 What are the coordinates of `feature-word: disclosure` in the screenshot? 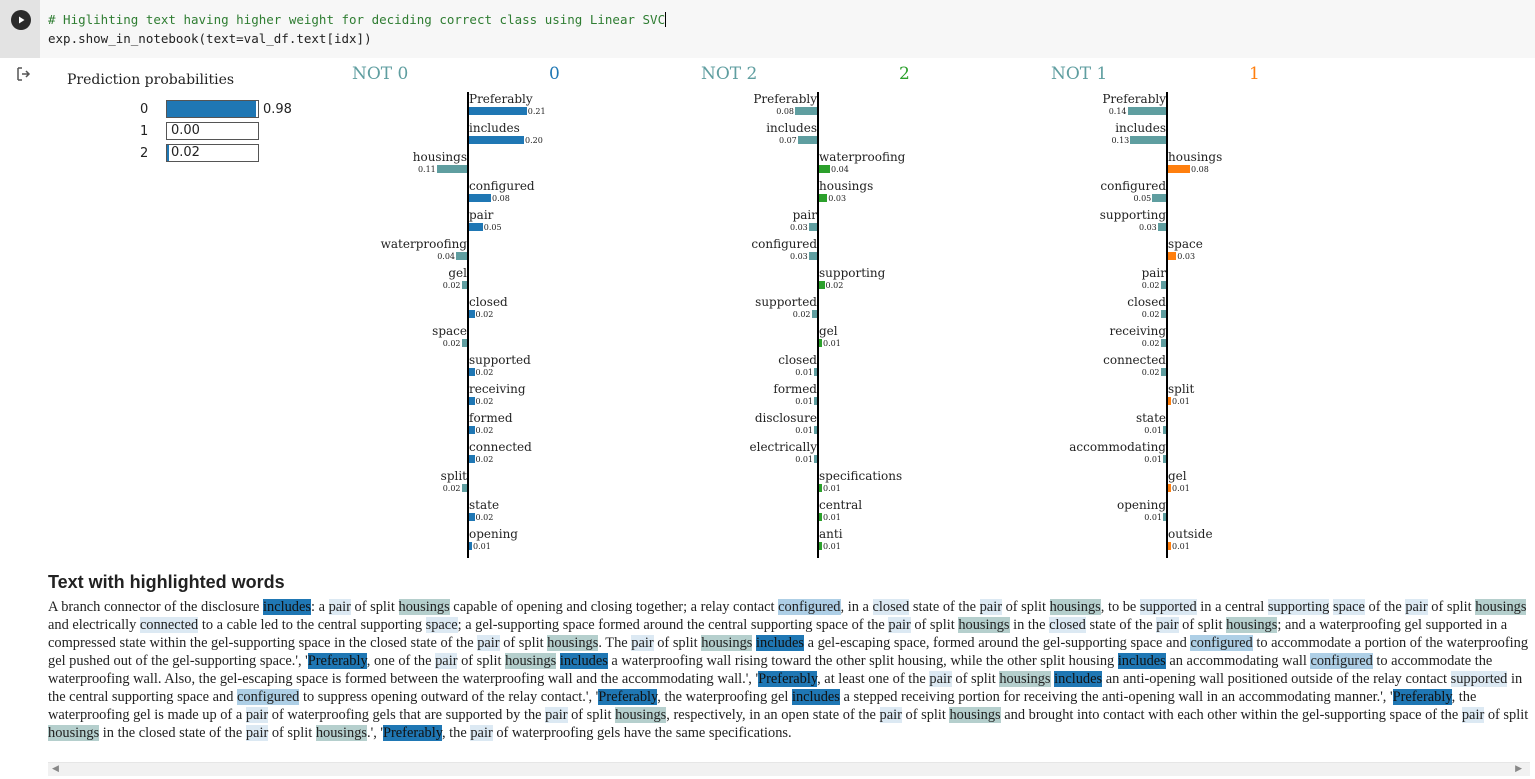 It's located at (786, 418).